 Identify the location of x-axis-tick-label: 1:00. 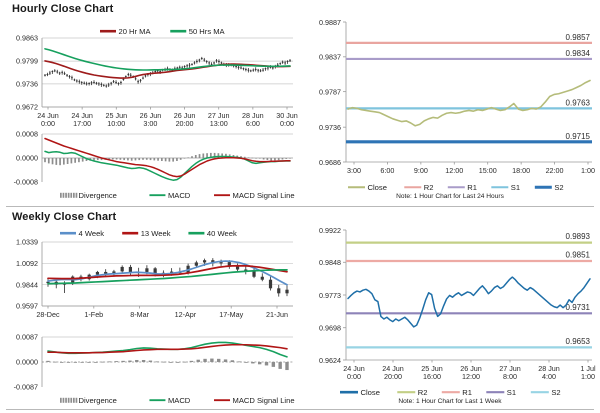
(588, 376).